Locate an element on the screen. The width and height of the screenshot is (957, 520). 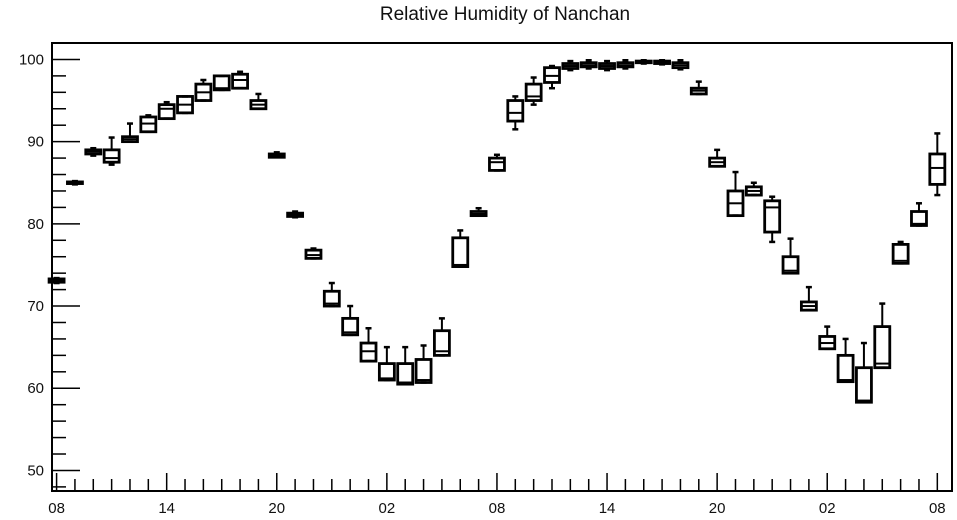
y-tick-label: 80 is located at coordinates (35, 224).